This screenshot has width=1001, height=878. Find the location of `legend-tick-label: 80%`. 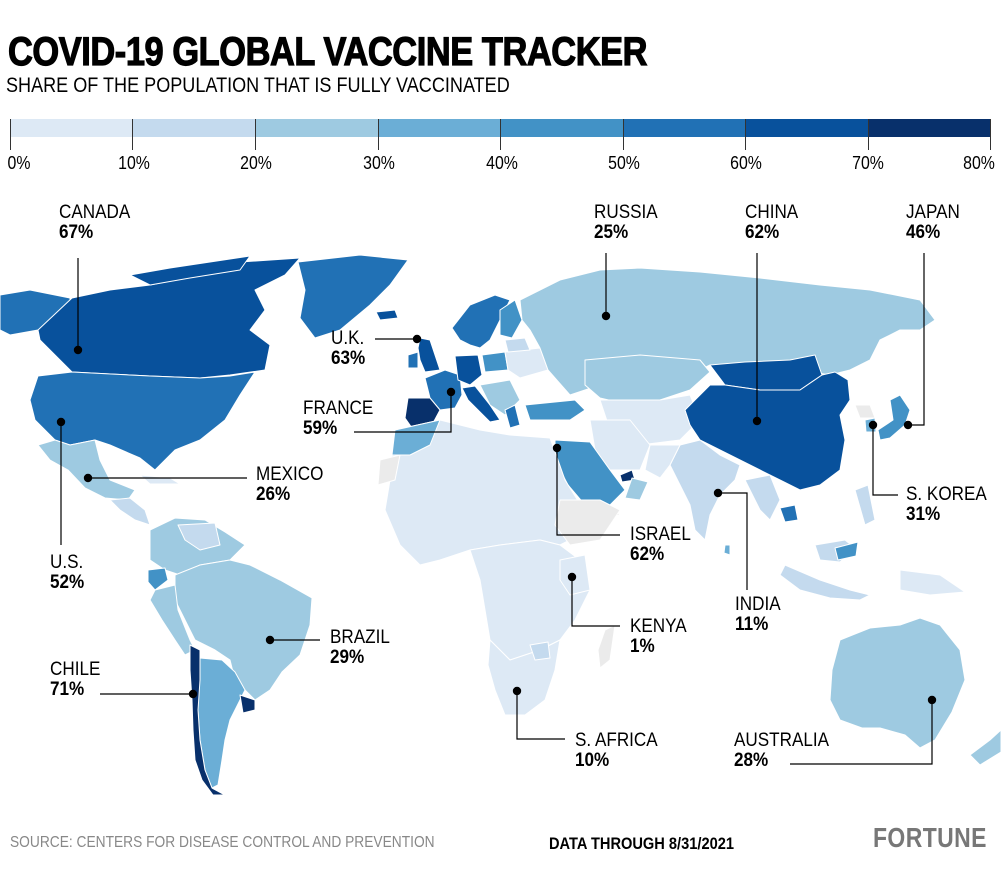

legend-tick-label: 80% is located at coordinates (979, 163).